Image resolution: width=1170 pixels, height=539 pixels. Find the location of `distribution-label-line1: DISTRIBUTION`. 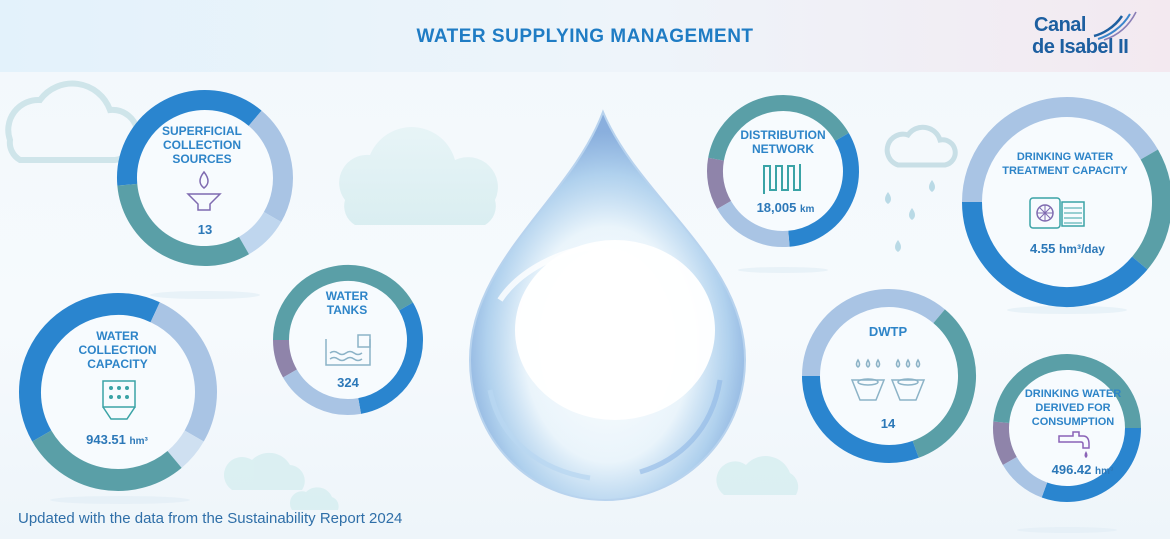

distribution-label-line1: DISTRIBUTION is located at coordinates (783, 135).